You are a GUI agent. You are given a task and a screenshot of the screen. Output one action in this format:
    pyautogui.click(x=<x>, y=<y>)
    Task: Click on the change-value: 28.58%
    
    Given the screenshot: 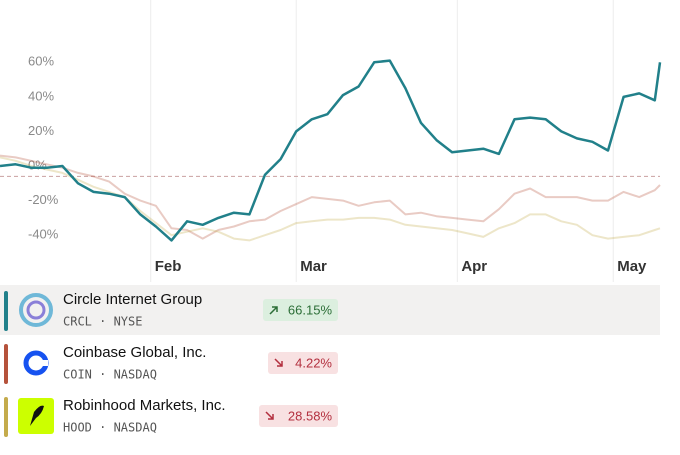 What is the action you would take?
    pyautogui.click(x=310, y=415)
    